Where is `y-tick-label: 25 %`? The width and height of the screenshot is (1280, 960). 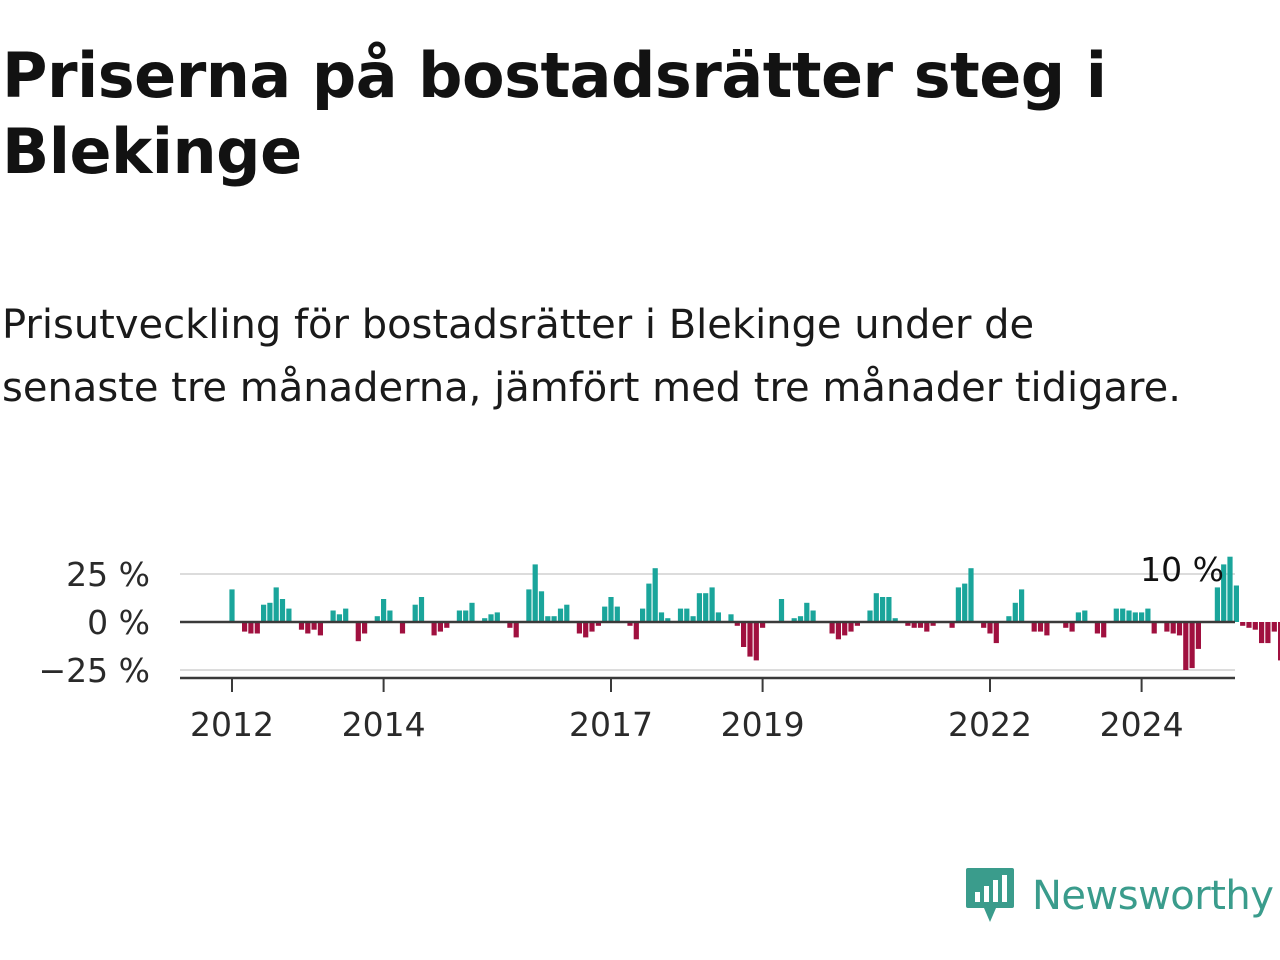
y-tick-label: 25 % is located at coordinates (108, 574).